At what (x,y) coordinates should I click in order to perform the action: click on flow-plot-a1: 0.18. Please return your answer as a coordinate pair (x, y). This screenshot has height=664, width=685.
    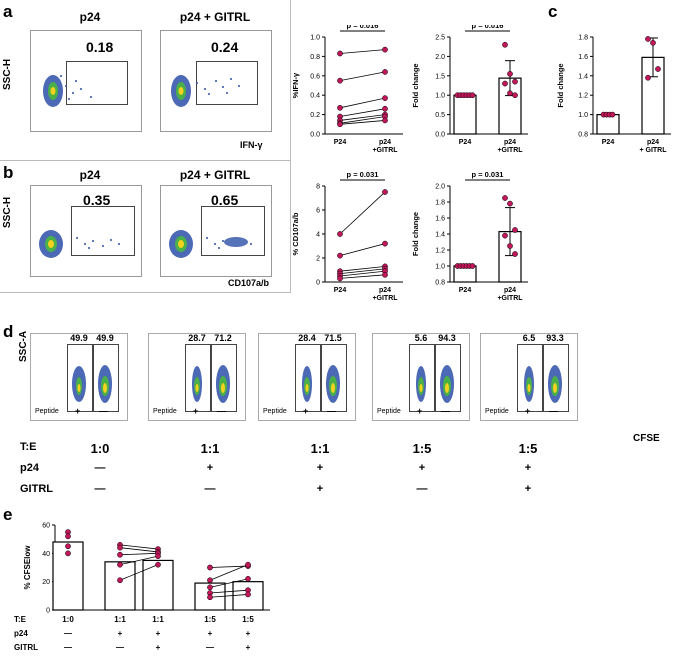
    Looking at the image, I should click on (86, 81).